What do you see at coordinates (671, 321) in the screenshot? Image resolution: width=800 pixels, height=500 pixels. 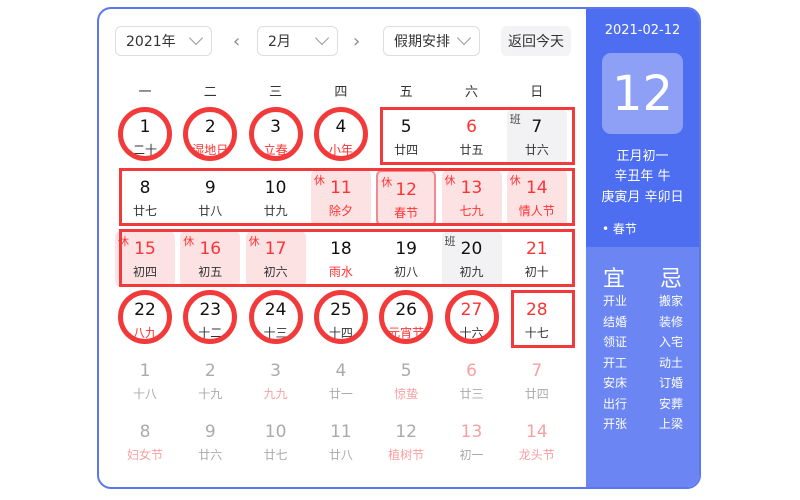 I see `ji-item: 装修` at bounding box center [671, 321].